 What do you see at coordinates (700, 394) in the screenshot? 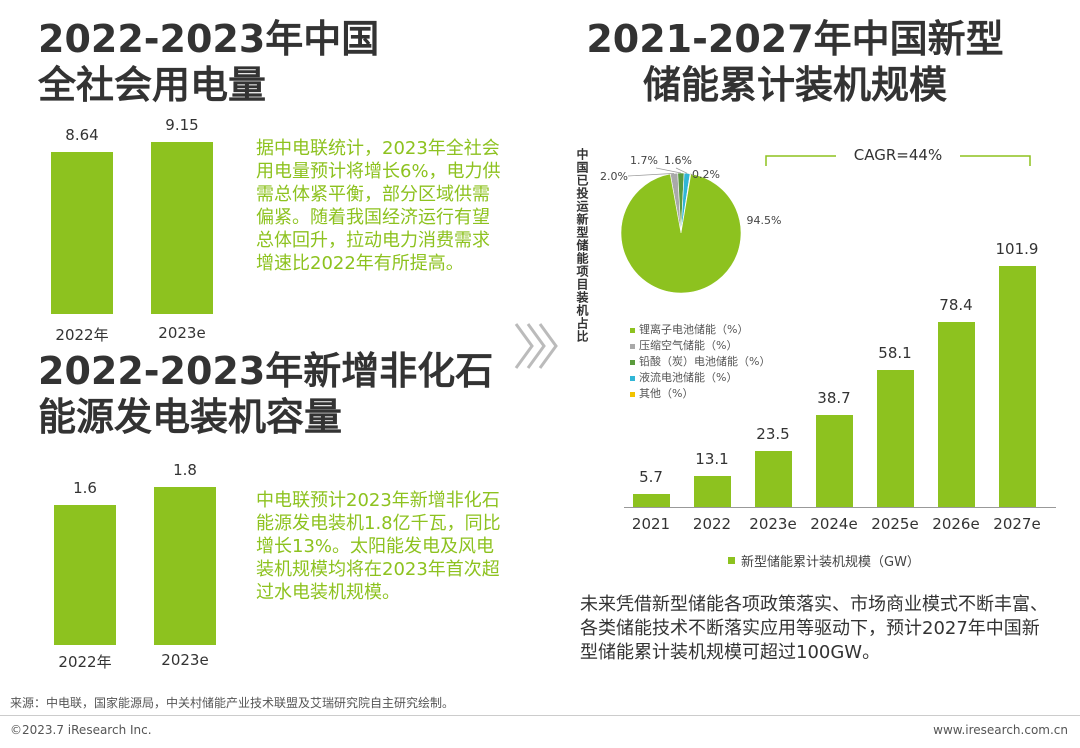
I see `pie-legend-item: 其他（%）` at bounding box center [700, 394].